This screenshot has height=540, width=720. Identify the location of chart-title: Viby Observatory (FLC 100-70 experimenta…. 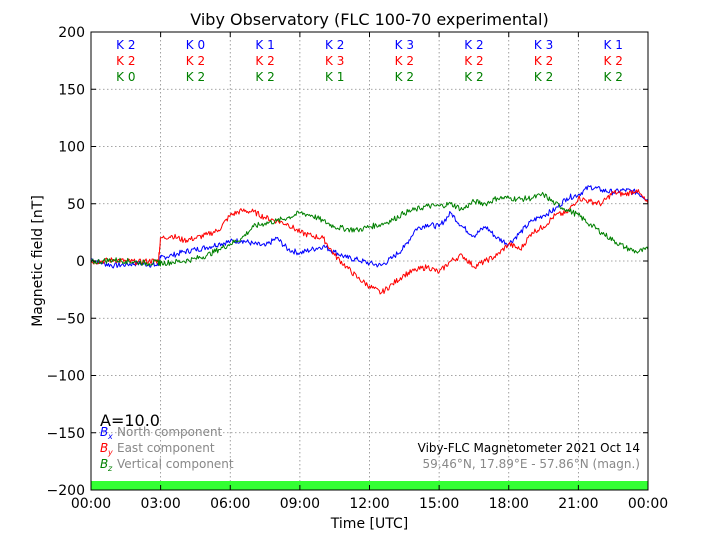
(369, 19).